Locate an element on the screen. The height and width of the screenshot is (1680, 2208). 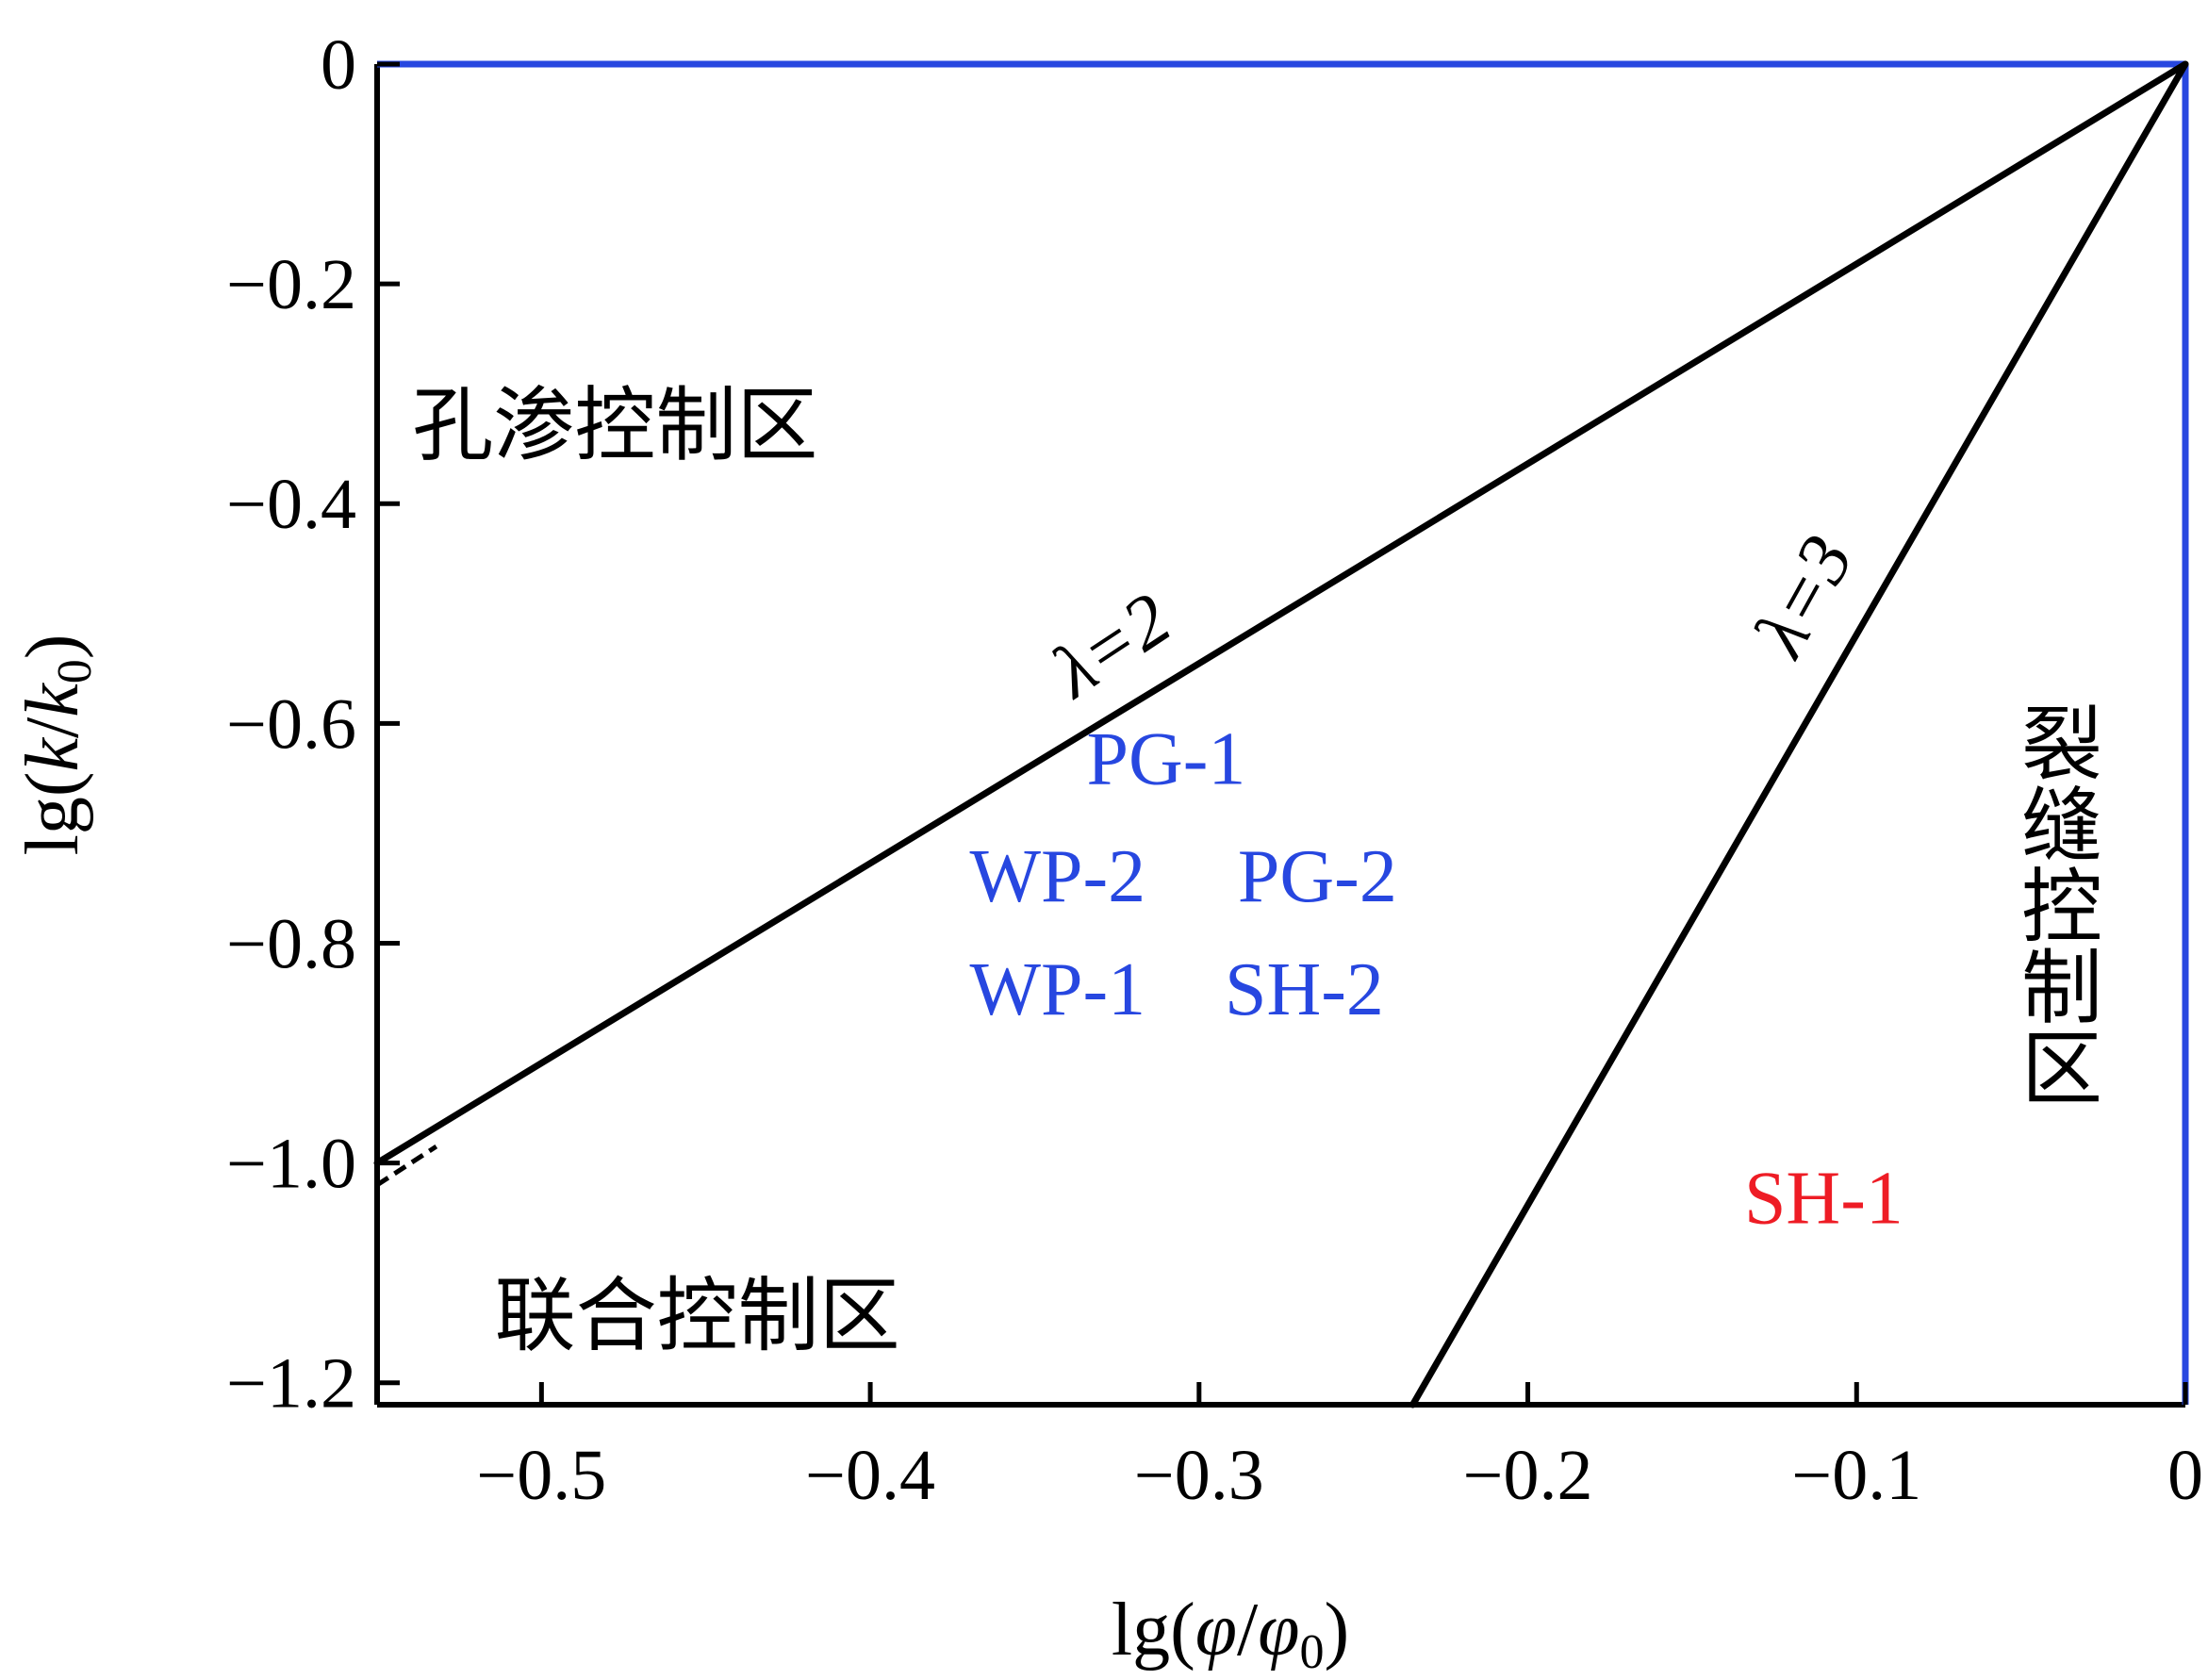
sample-label-sh-2: SH-2 is located at coordinates (1304, 990).